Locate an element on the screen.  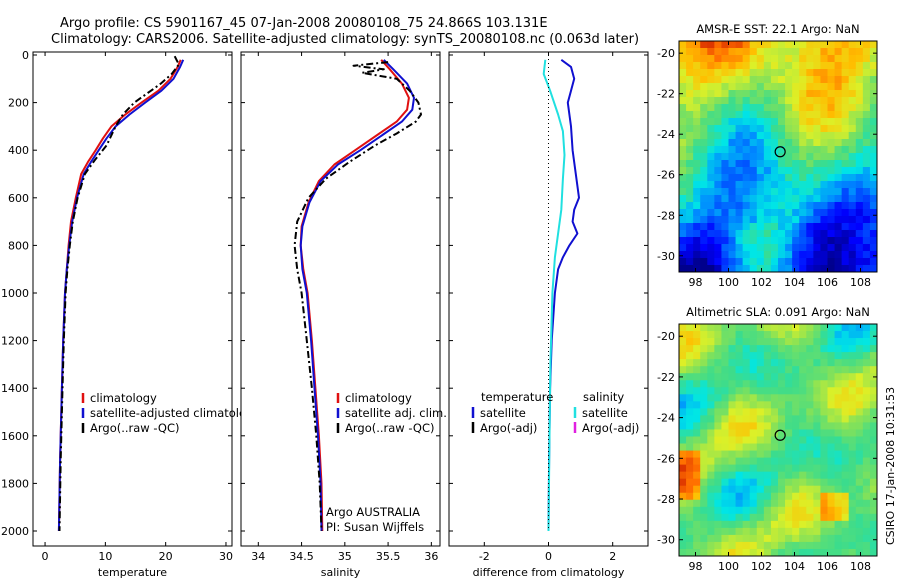
y-tick-label: -20 is located at coordinates (666, 53).